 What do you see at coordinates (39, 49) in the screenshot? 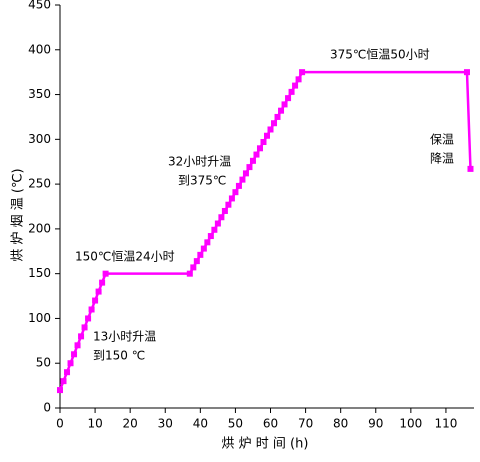
I see `y-tick-label: 400` at bounding box center [39, 49].